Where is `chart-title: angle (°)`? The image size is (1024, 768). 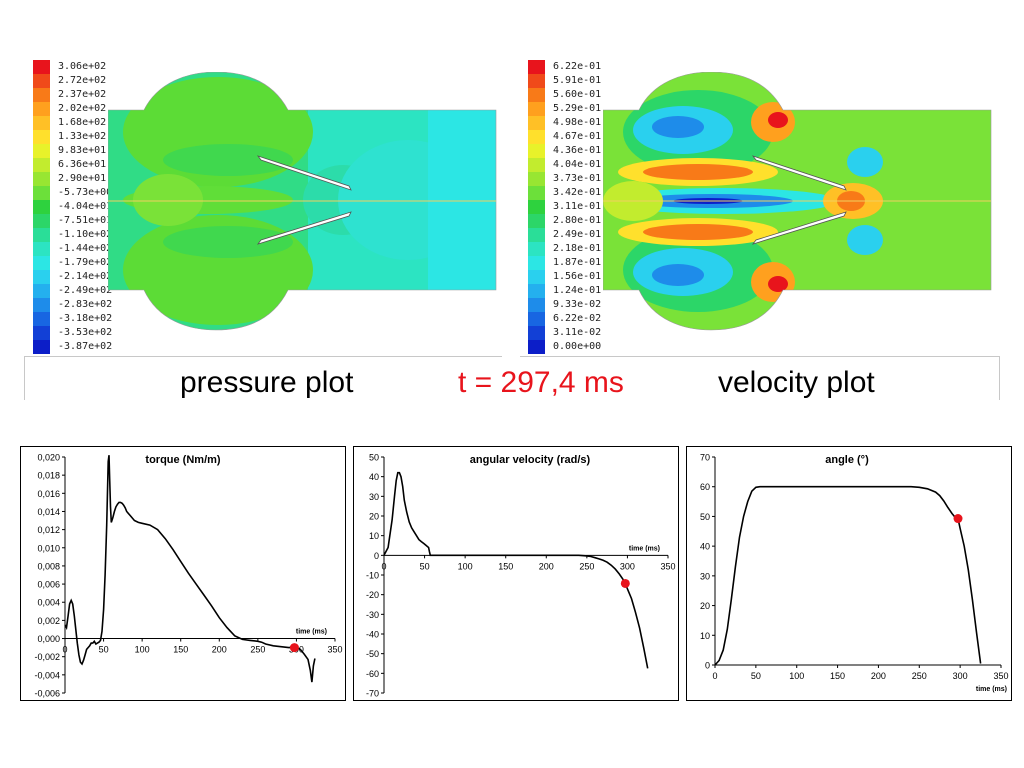 chart-title: angle (°) is located at coordinates (847, 460).